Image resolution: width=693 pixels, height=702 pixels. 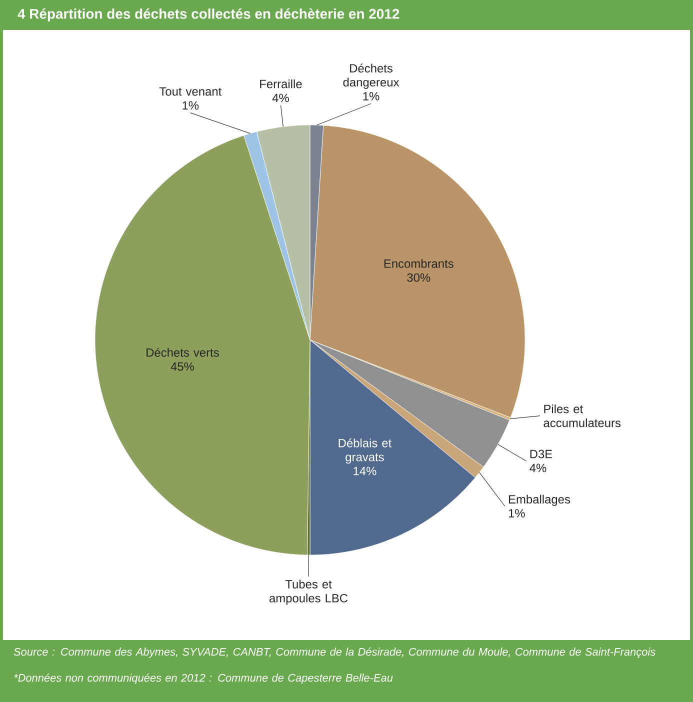 I want to click on data-label: 14%, so click(x=365, y=471).